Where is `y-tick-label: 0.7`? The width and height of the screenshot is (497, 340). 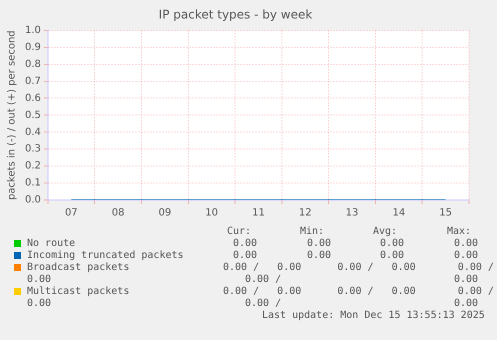
y-tick-label: 0.7 is located at coordinates (32, 81).